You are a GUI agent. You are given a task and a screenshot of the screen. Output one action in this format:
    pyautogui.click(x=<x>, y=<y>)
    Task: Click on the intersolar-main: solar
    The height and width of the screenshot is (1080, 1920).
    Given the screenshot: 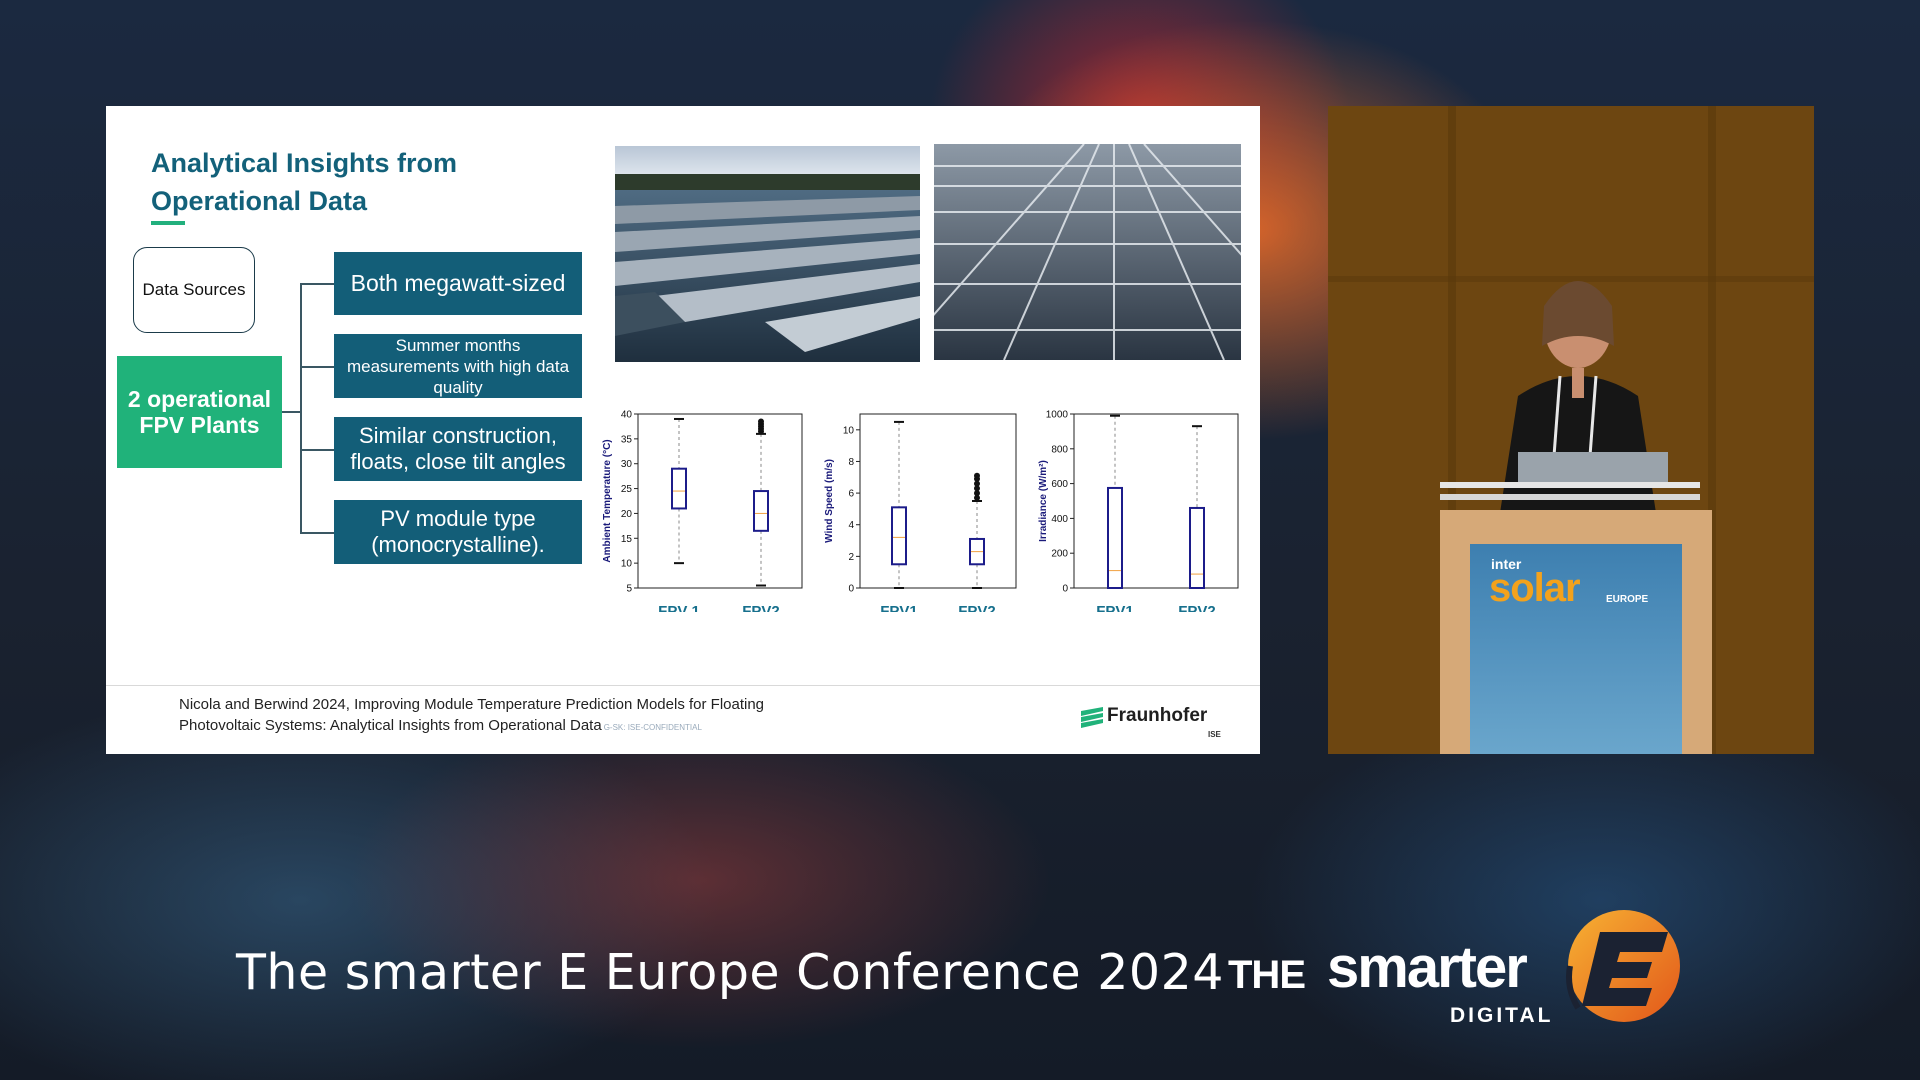 What is the action you would take?
    pyautogui.click(x=1535, y=588)
    